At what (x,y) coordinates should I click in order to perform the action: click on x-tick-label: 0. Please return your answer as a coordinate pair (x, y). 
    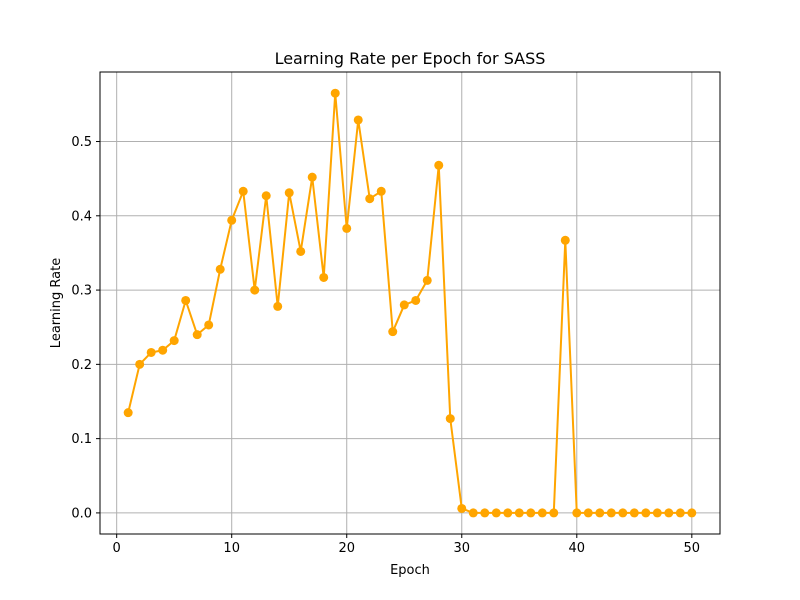
    Looking at the image, I should click on (117, 548).